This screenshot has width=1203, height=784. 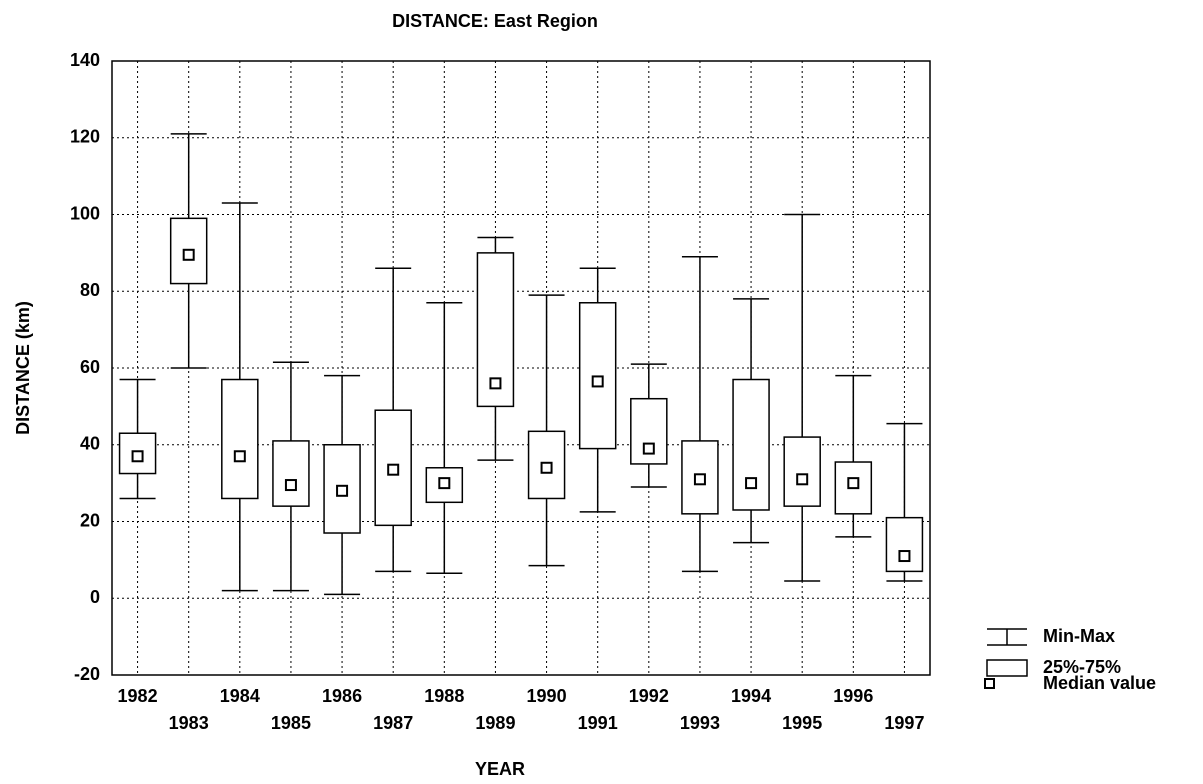 I want to click on legend-label: Min-Max, so click(x=1079, y=636).